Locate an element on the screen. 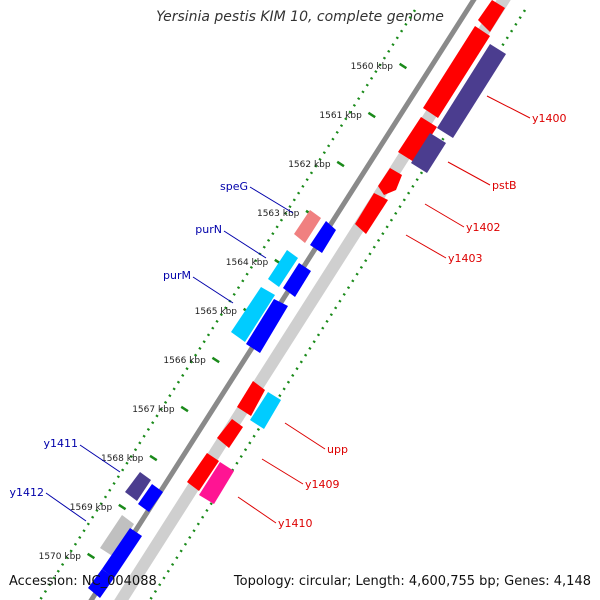 Image resolution: width=600 pixels, height=600 pixels. gene-speG is located at coordinates (307, 226).